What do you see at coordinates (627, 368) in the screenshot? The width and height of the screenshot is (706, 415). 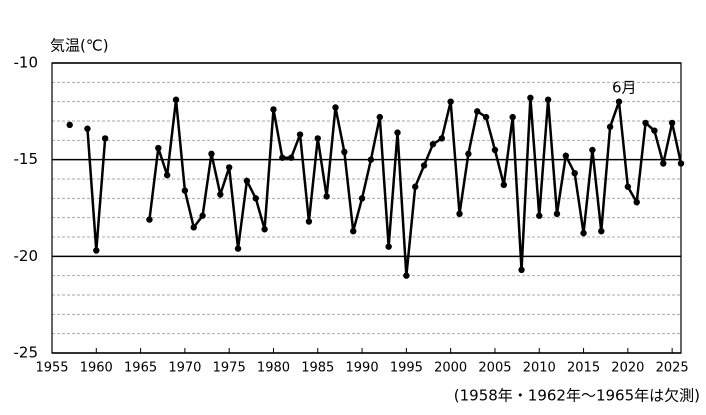 I see `x-tick-label: 2020` at bounding box center [627, 368].